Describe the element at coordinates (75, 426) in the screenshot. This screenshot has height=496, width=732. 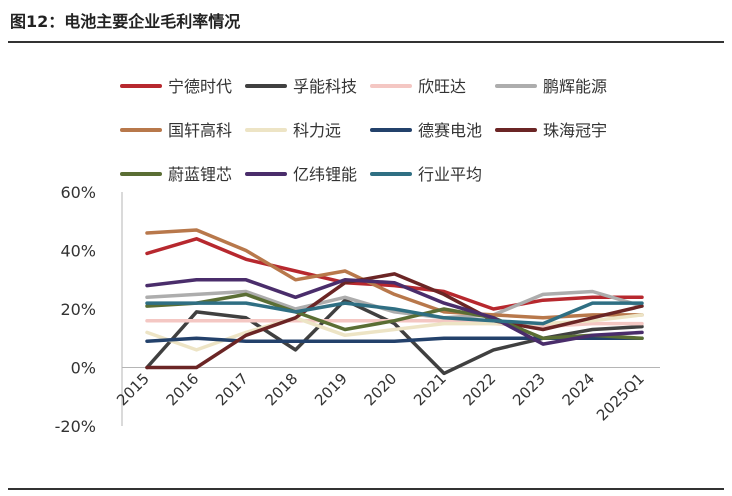
I see `y-tick-label: -20%` at that location.